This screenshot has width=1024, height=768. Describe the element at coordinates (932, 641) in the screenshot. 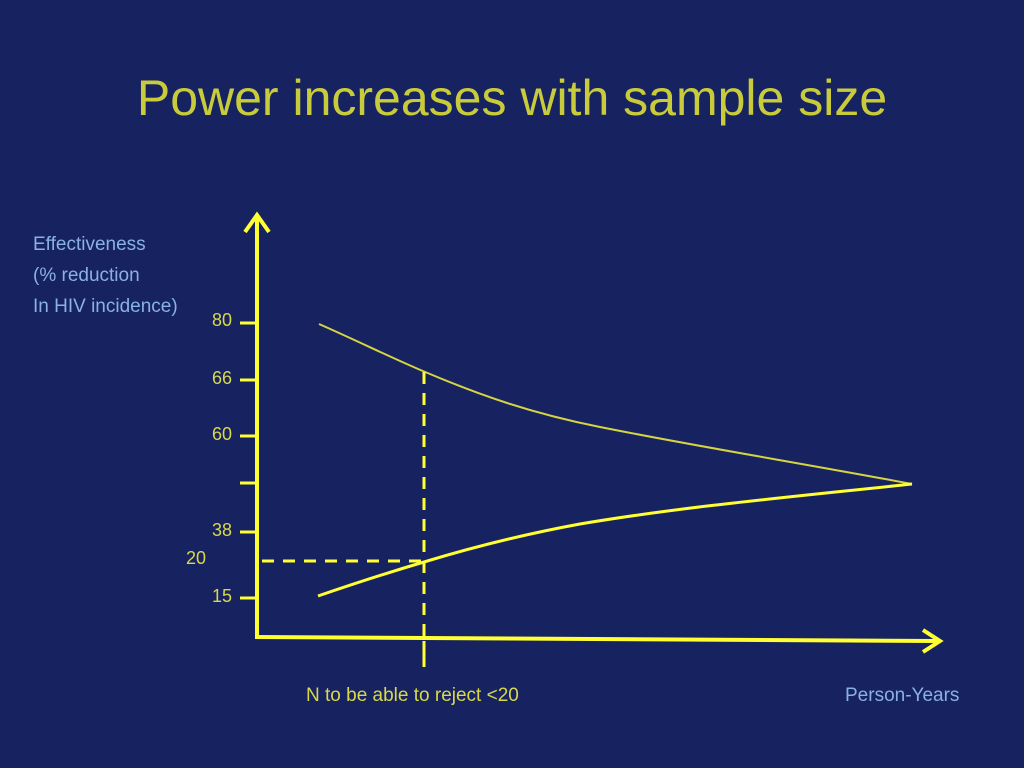

I see `x-axis-arrowhead` at that location.